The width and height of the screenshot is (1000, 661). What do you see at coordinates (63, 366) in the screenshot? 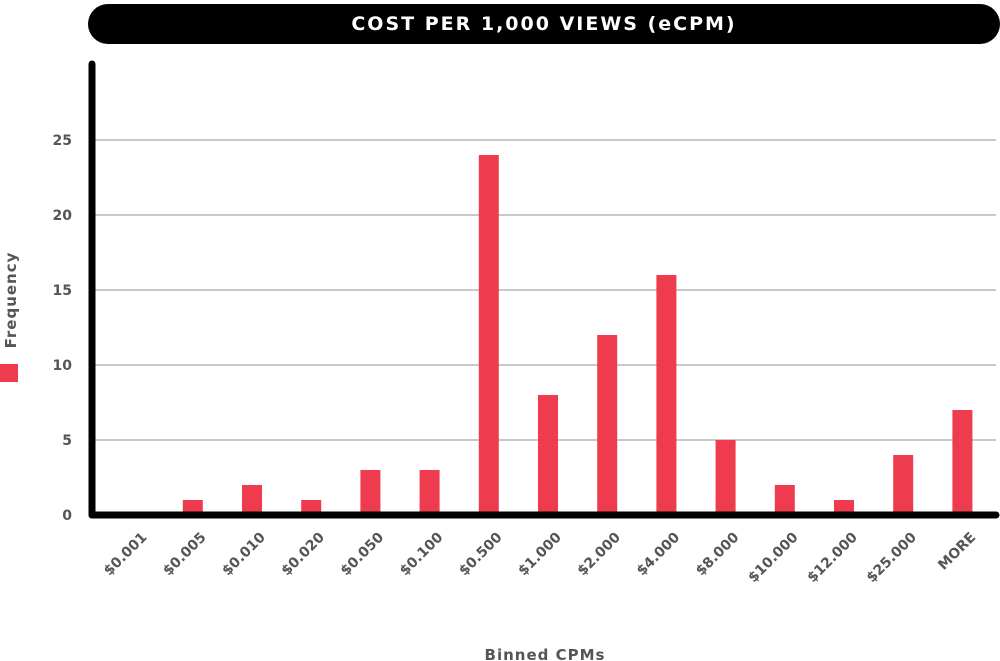
I see `y-tick-label: 10` at bounding box center [63, 366].